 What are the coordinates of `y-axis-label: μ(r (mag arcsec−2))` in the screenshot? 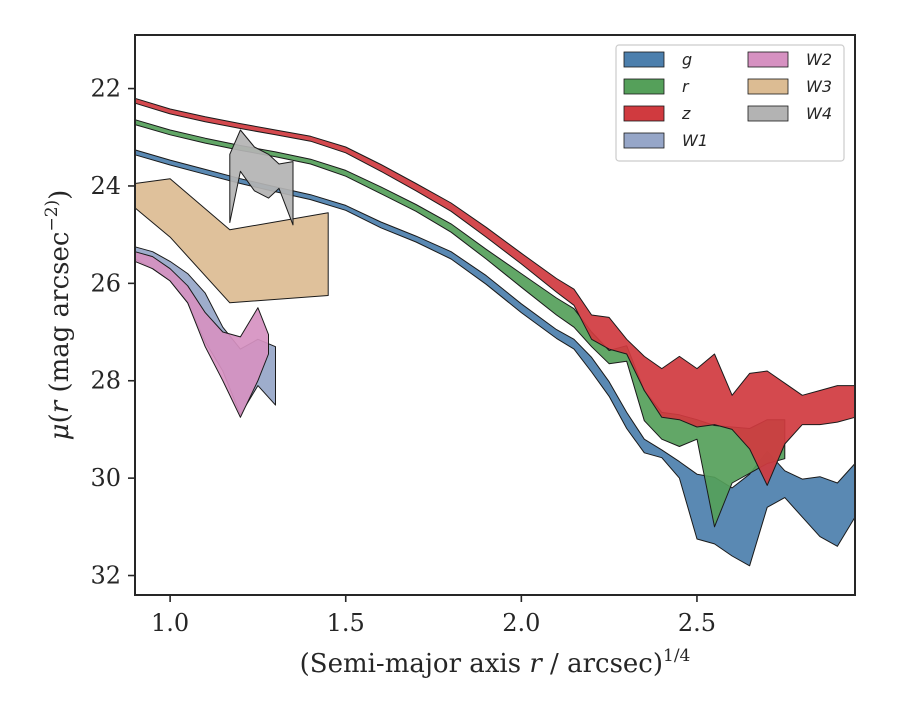 It's located at (58, 315).